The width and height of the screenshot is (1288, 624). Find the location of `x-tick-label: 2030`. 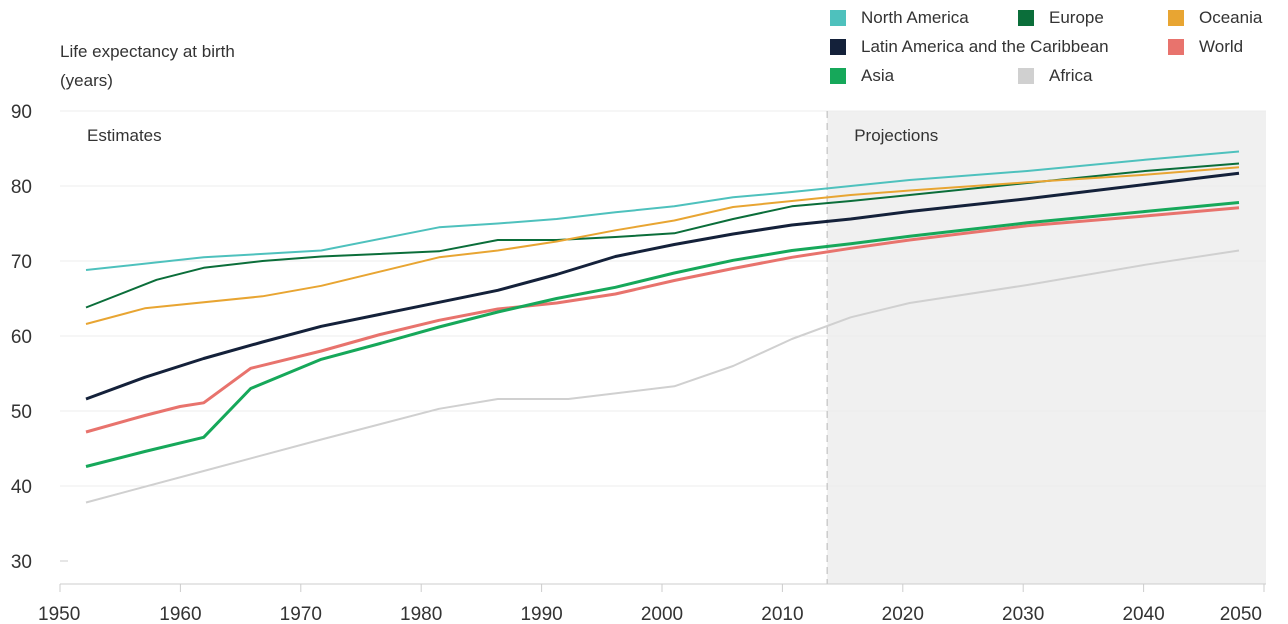

x-tick-label: 2030 is located at coordinates (1023, 614).